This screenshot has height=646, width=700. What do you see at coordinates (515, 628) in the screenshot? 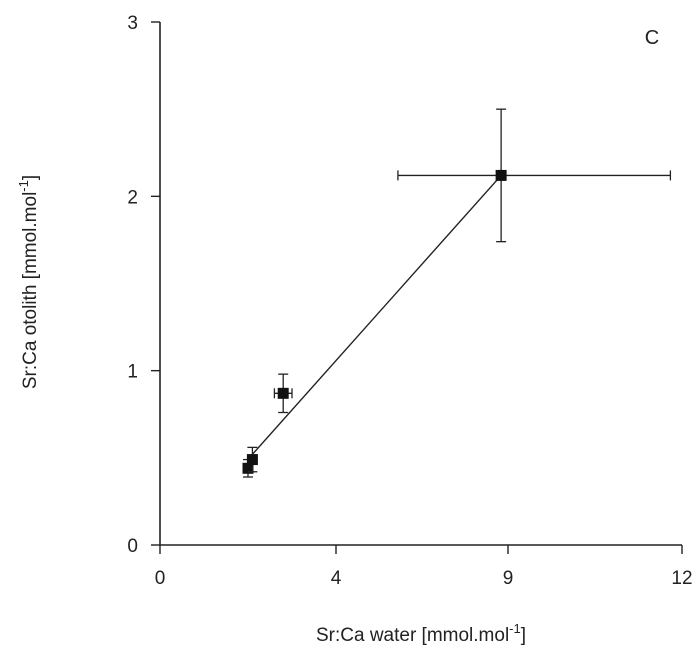
I see `x-axis-title-sup: -1` at bounding box center [515, 628].